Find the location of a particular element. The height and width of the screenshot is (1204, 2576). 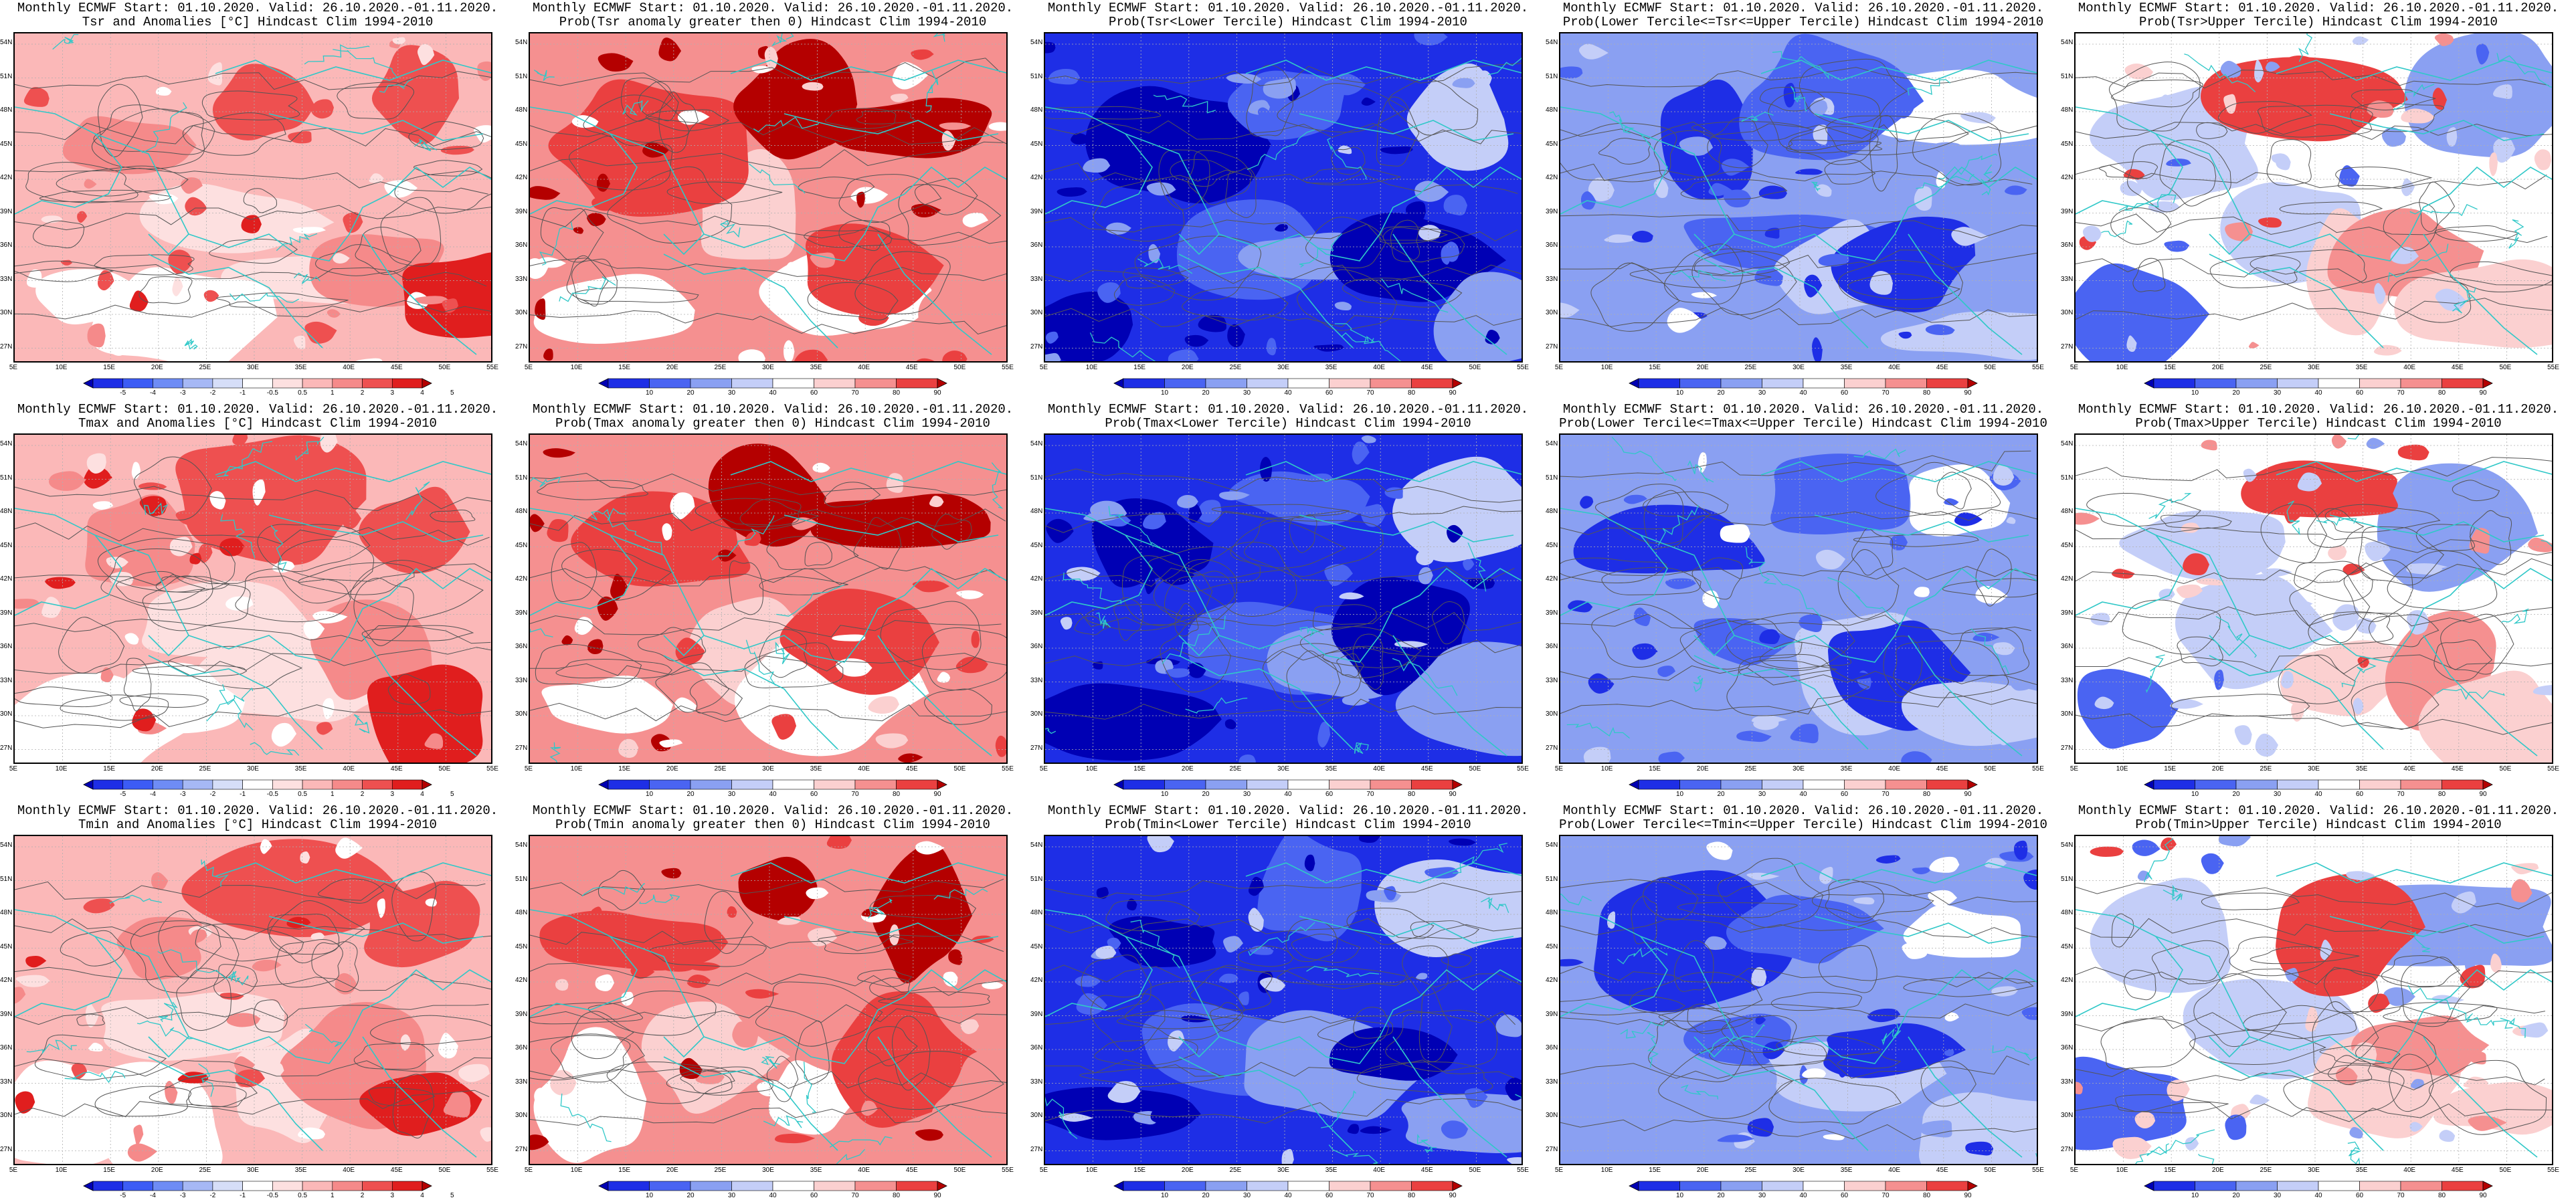

lat-tick-label: 45N is located at coordinates (6, 144).